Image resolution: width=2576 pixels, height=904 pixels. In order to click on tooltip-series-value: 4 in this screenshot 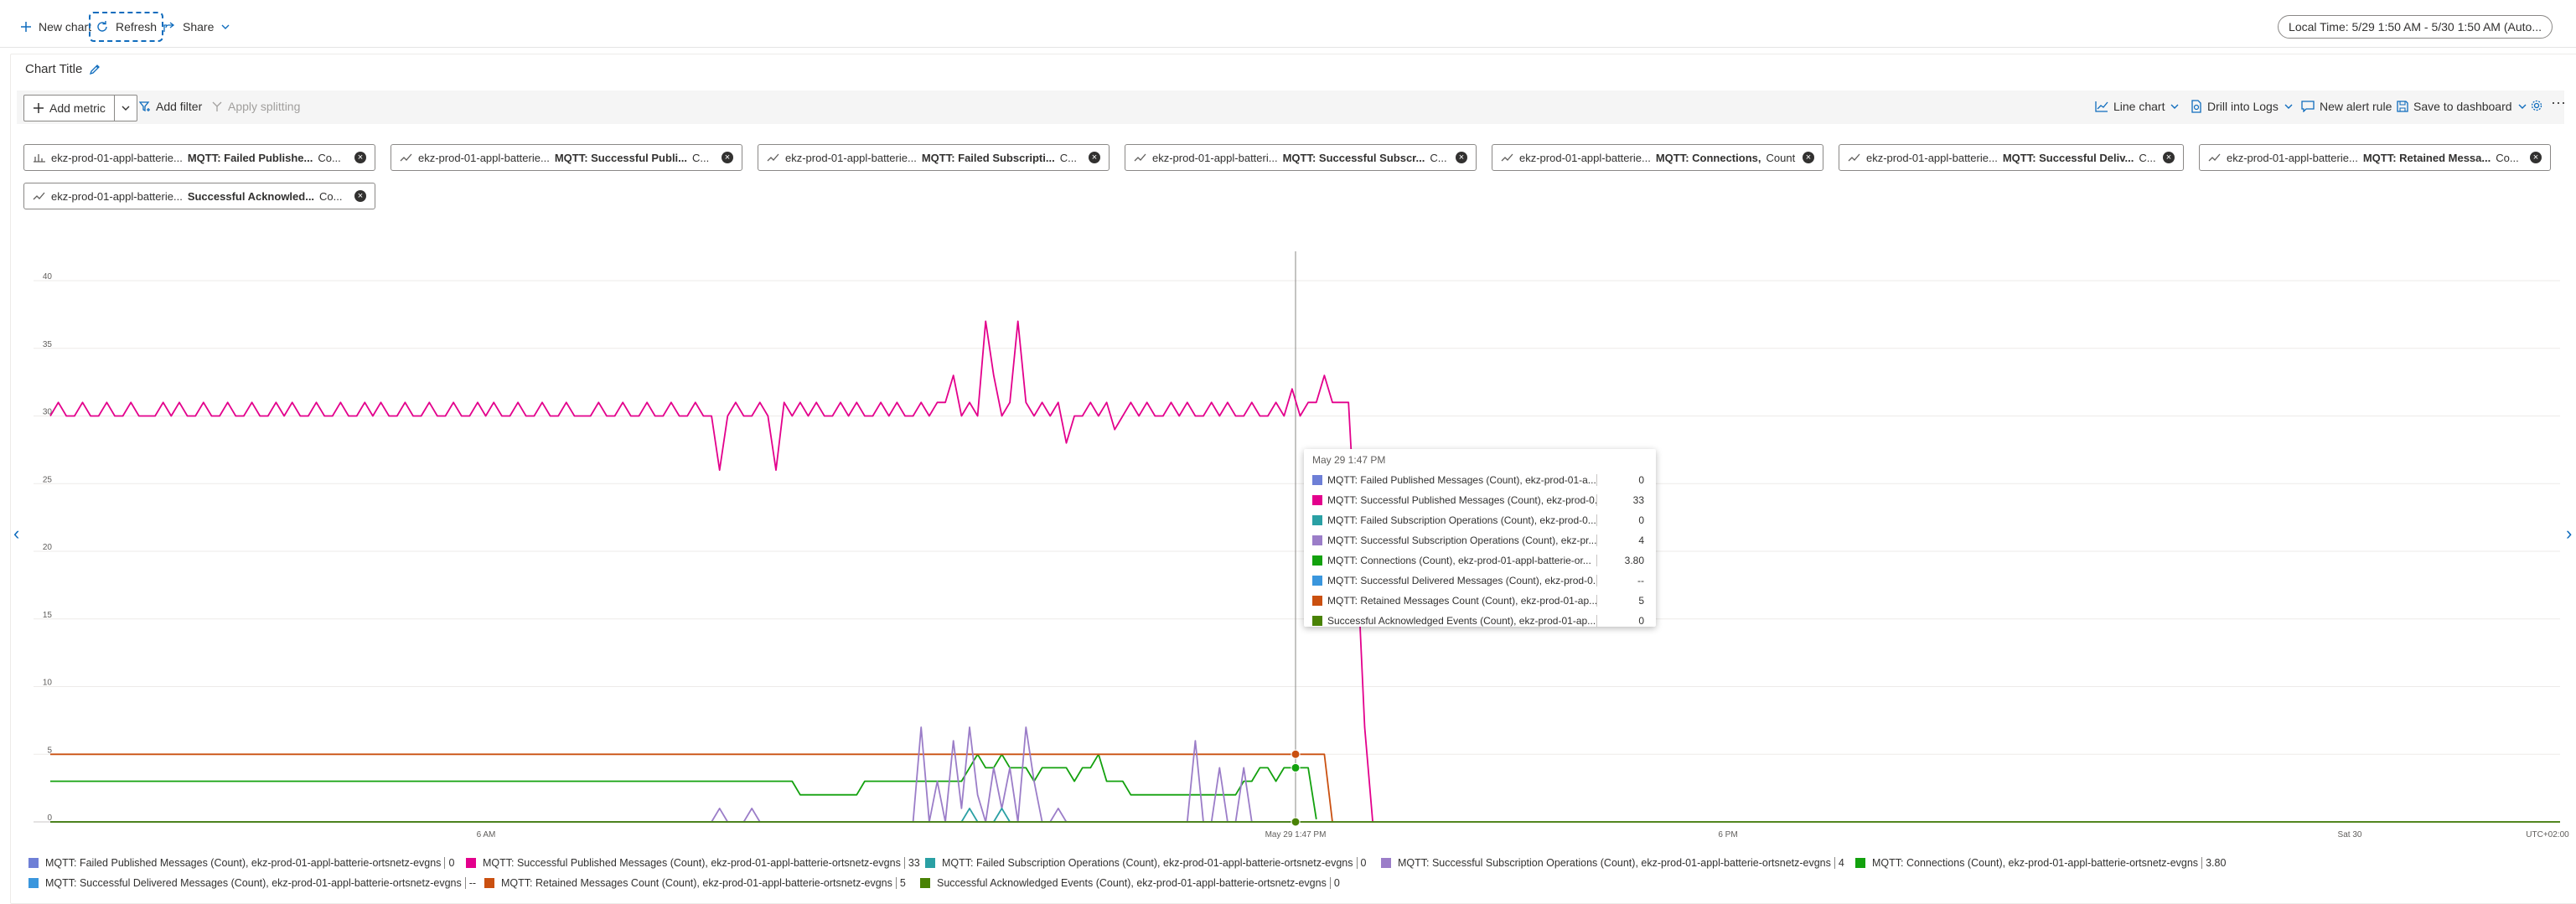, I will do `click(1622, 540)`.